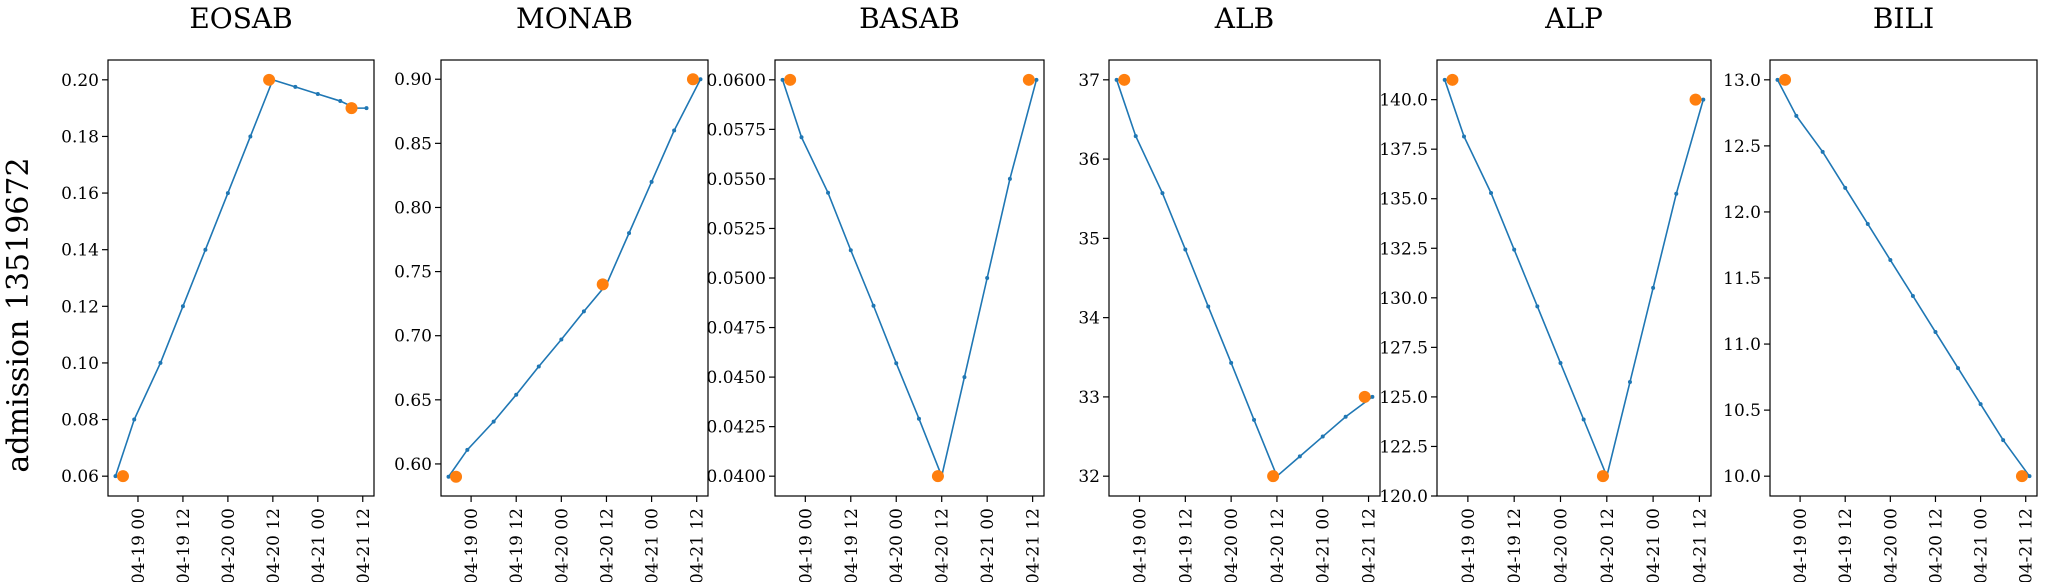 This screenshot has width=2055, height=582. Describe the element at coordinates (1089, 239) in the screenshot. I see `y-tick-label: 35` at that location.